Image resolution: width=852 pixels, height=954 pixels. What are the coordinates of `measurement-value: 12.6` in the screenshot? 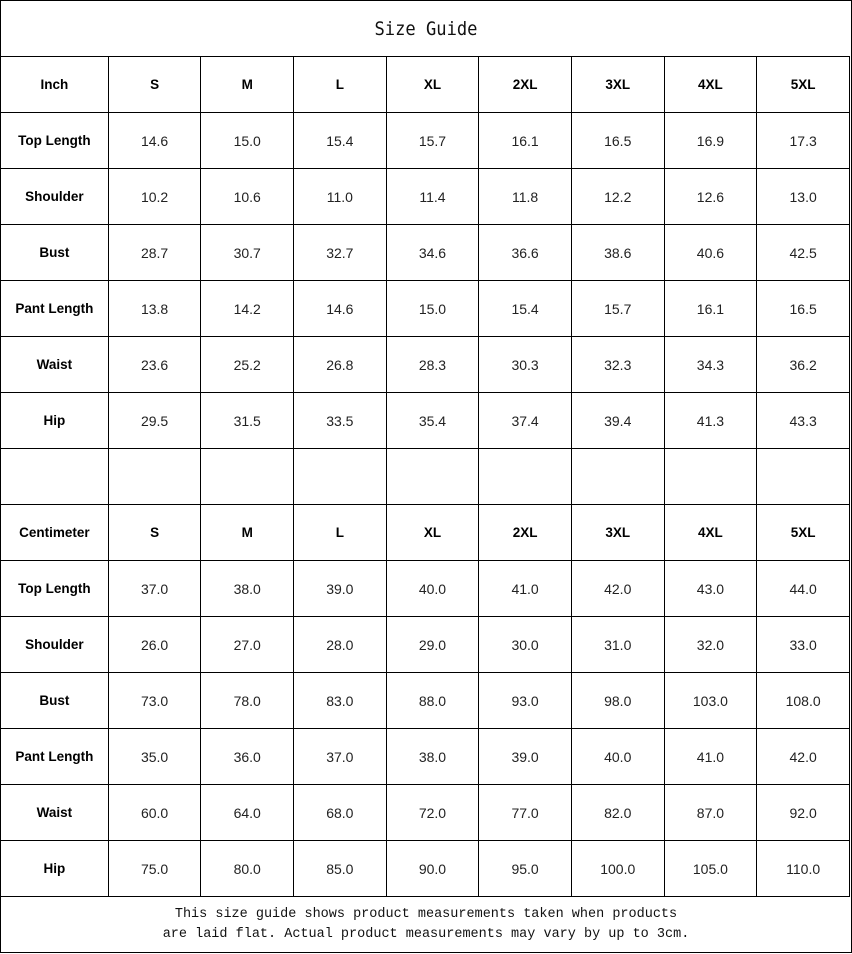 It's located at (710, 196).